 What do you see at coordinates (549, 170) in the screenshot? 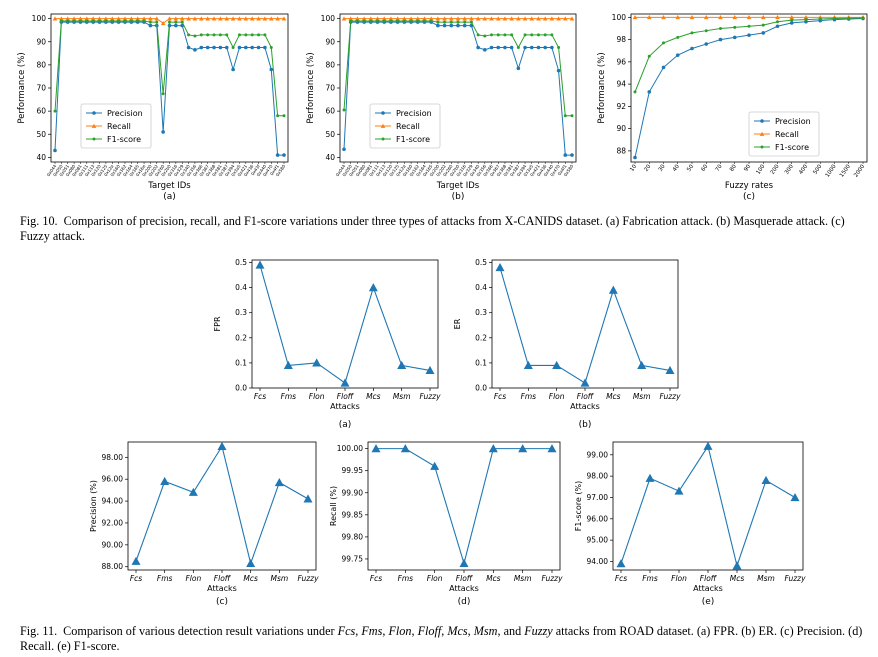
I see `x-tick-label: 0x440` at bounding box center [549, 170].